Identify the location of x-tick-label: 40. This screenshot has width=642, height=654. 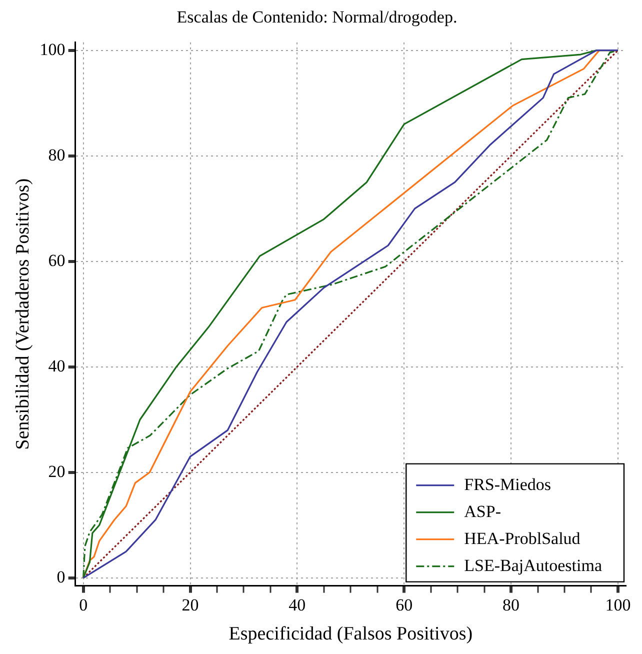
(297, 604).